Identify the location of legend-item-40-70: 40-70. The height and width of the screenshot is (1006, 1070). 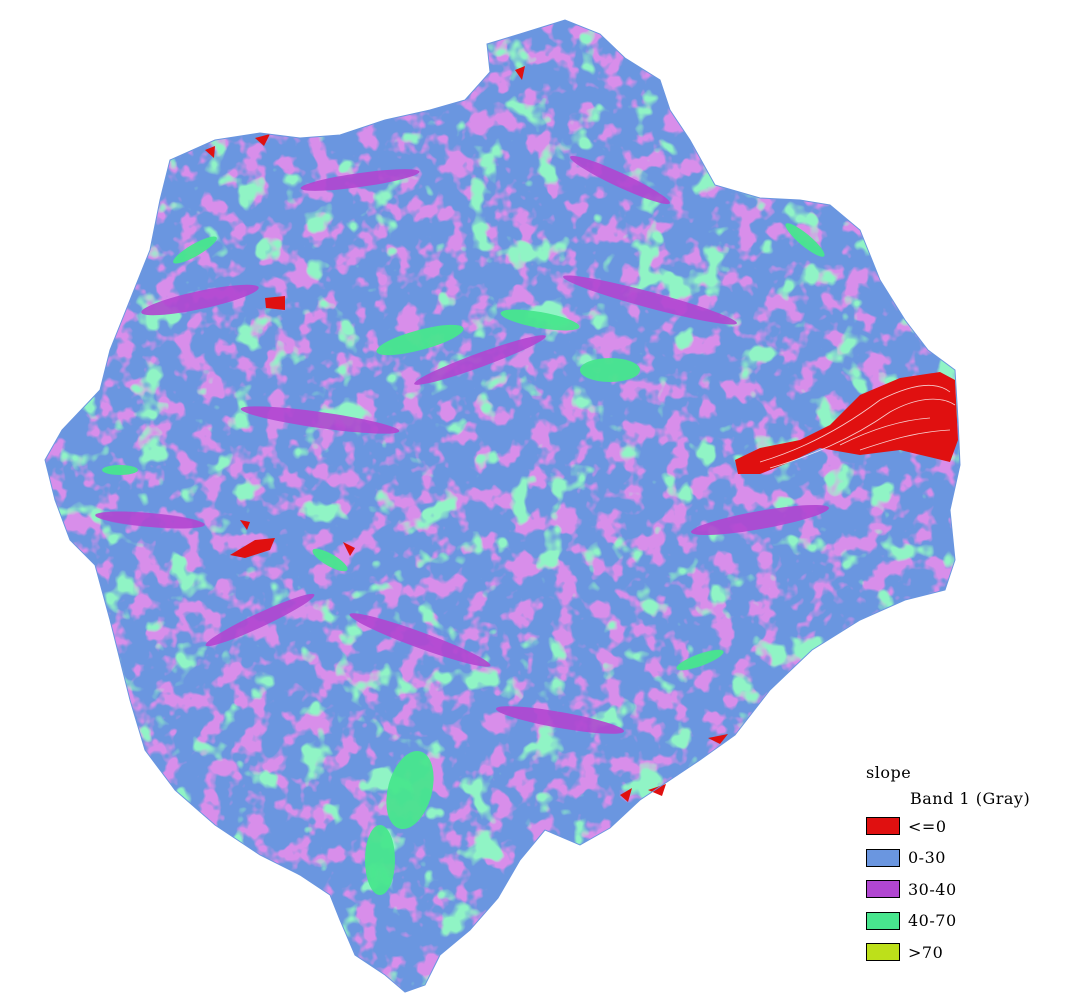
(966, 921).